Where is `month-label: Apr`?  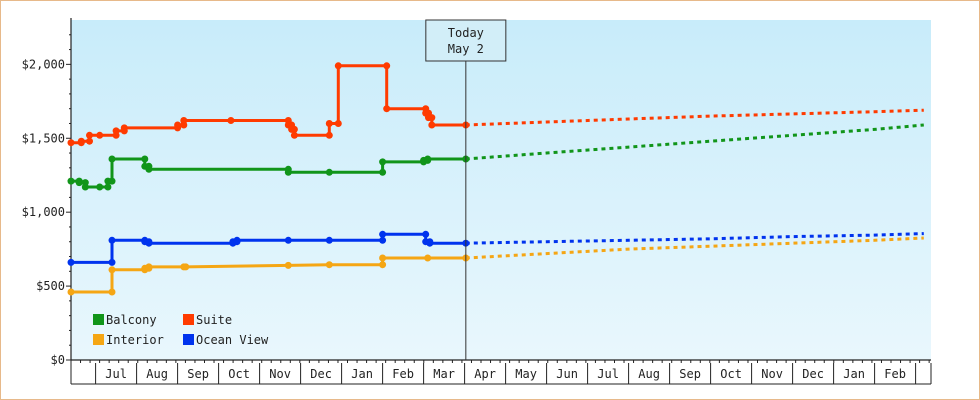 month-label: Apr is located at coordinates (485, 374).